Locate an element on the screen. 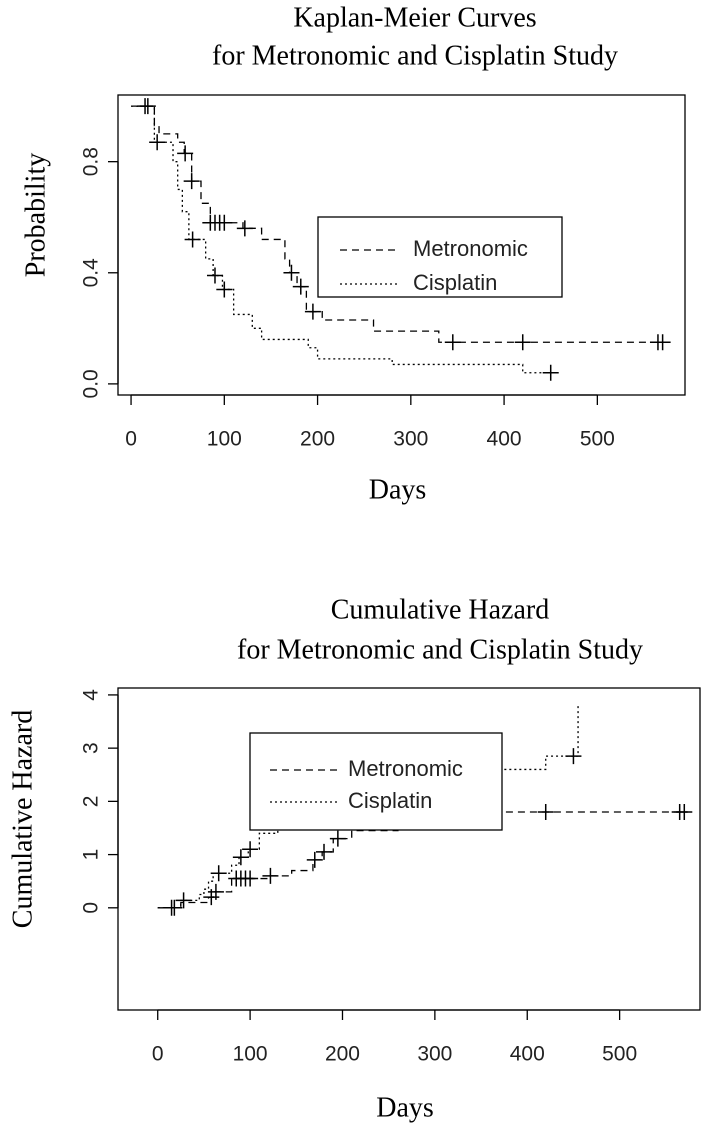 This screenshot has width=704, height=1131. y-tick-label: 1 is located at coordinates (91, 855).